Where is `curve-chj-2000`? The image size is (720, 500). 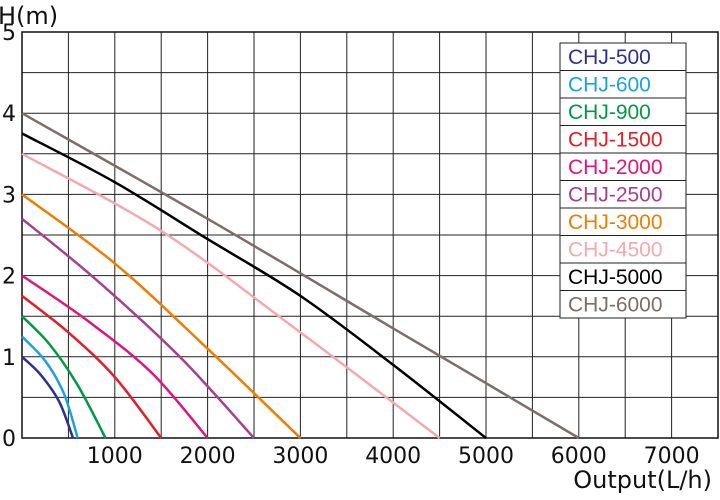 curve-chj-2000 is located at coordinates (115, 356).